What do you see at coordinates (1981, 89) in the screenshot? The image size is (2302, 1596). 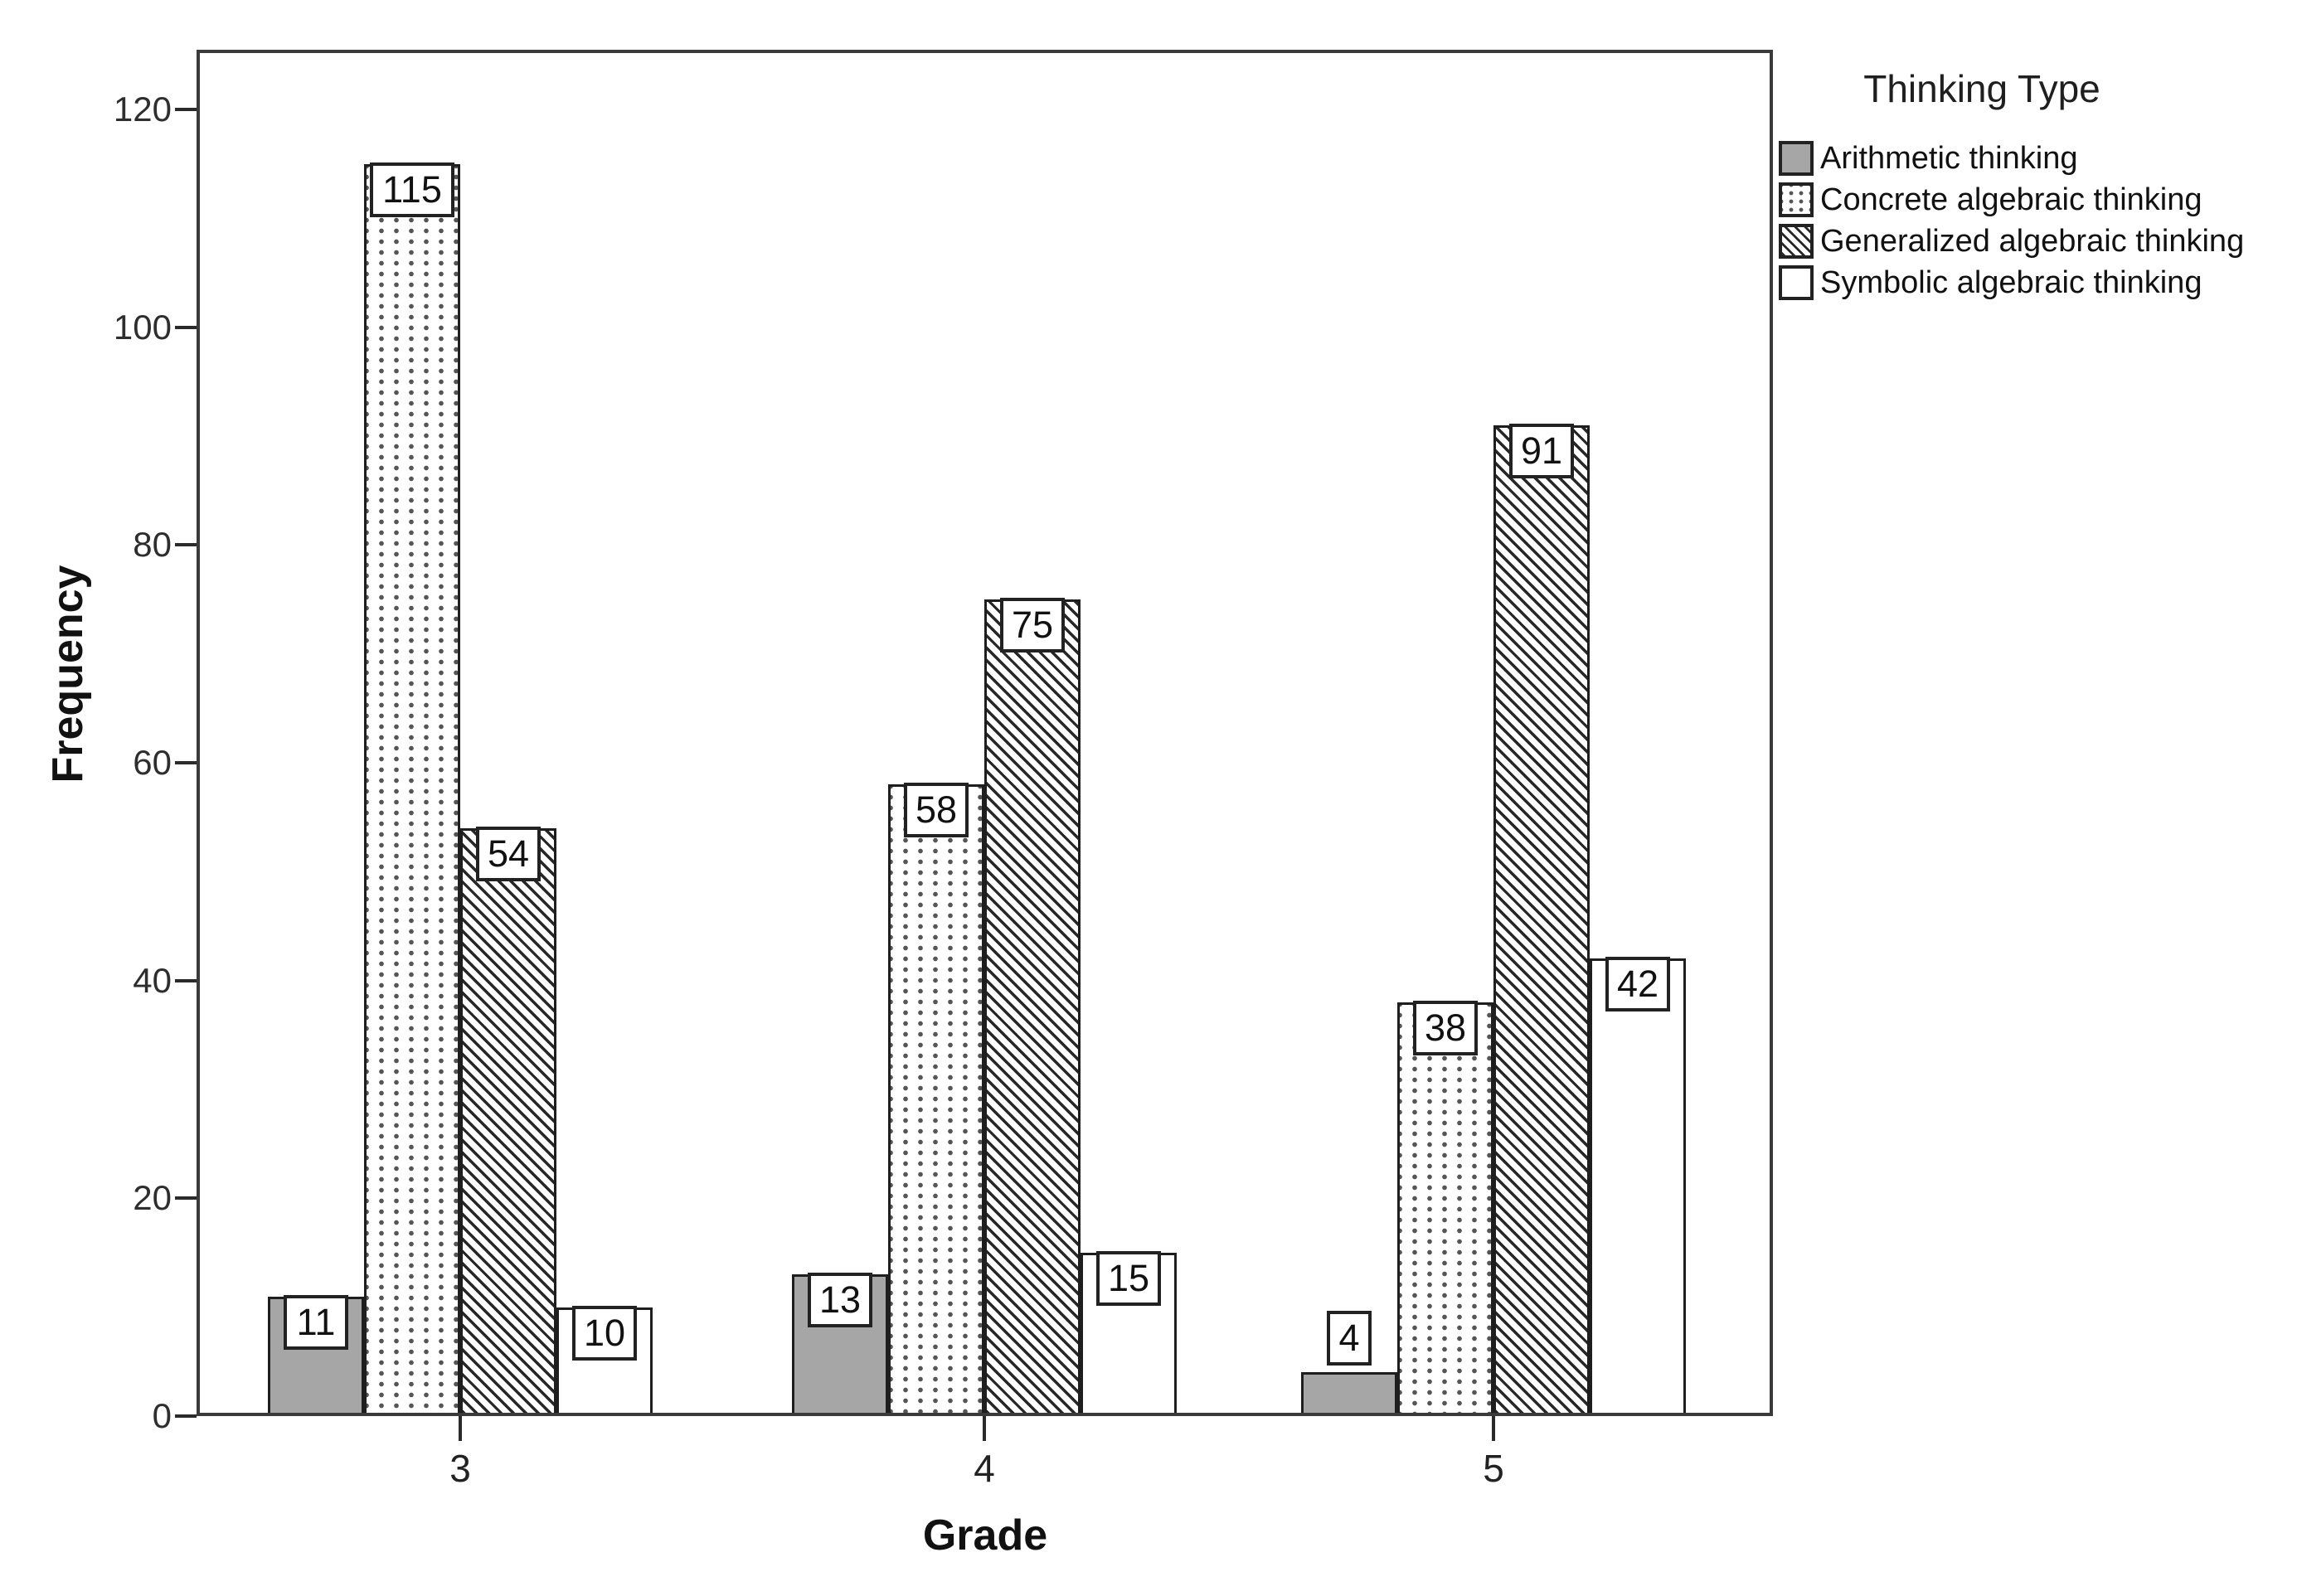 I see `legend-title: Thinking Type` at bounding box center [1981, 89].